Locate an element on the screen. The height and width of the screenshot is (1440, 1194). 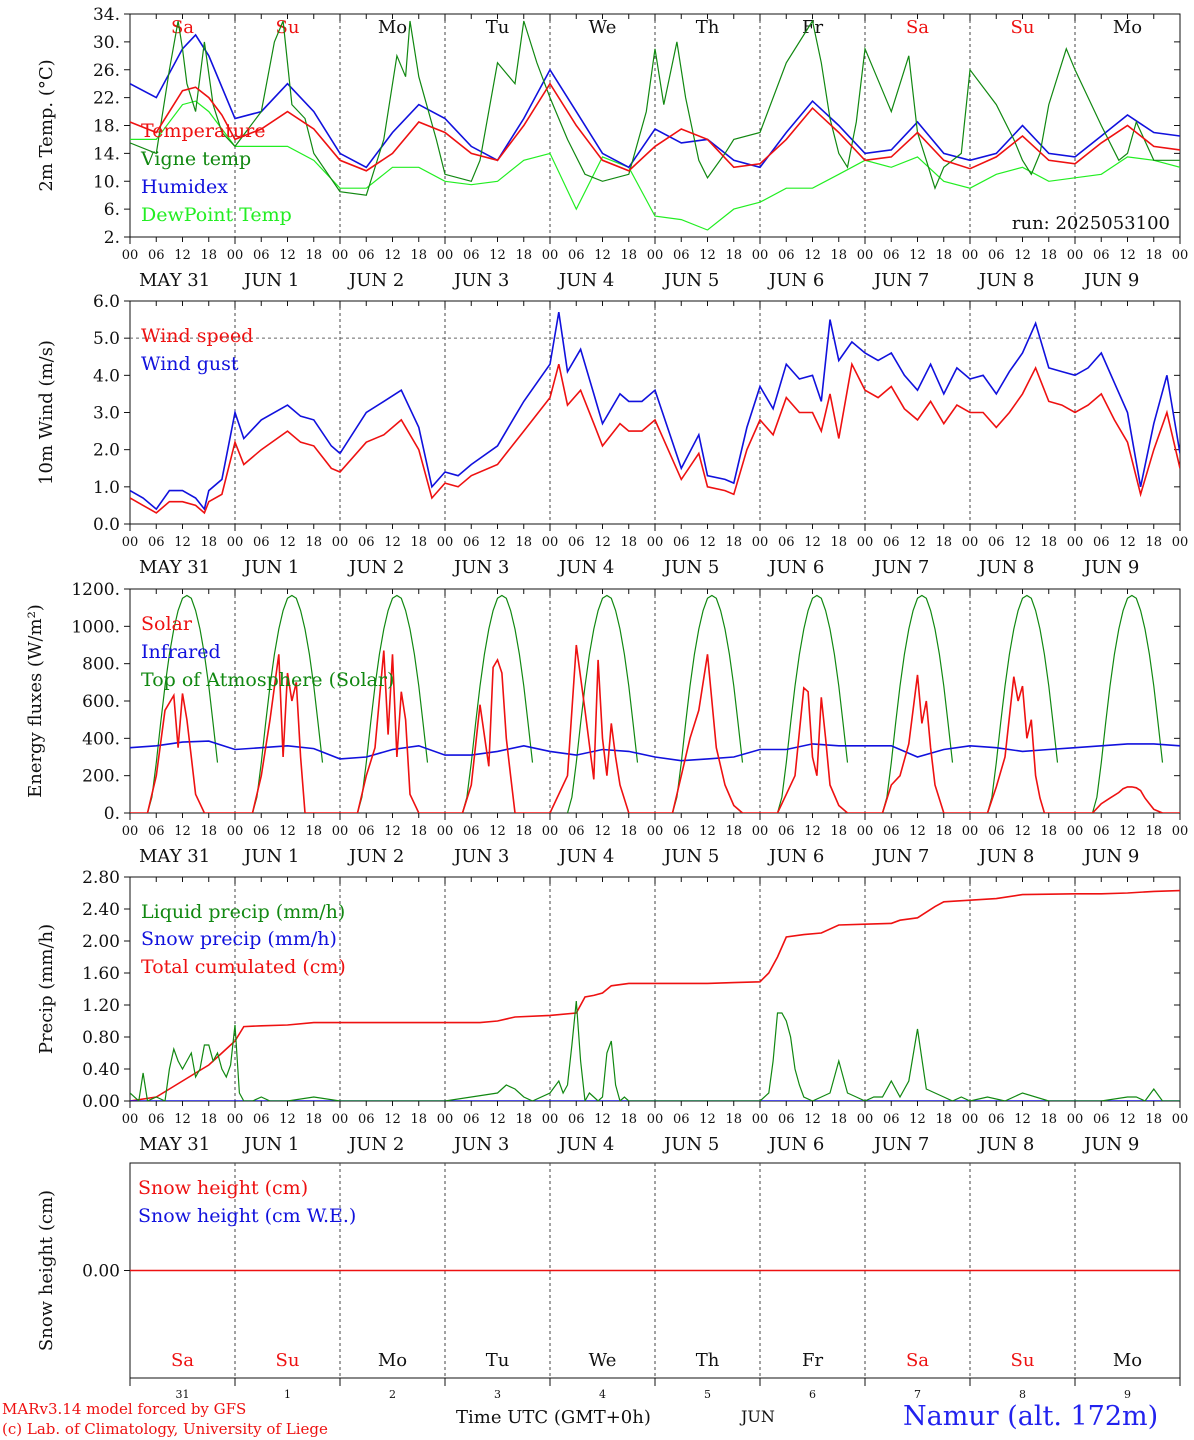
day-number-label: 4 is located at coordinates (602, 1394).